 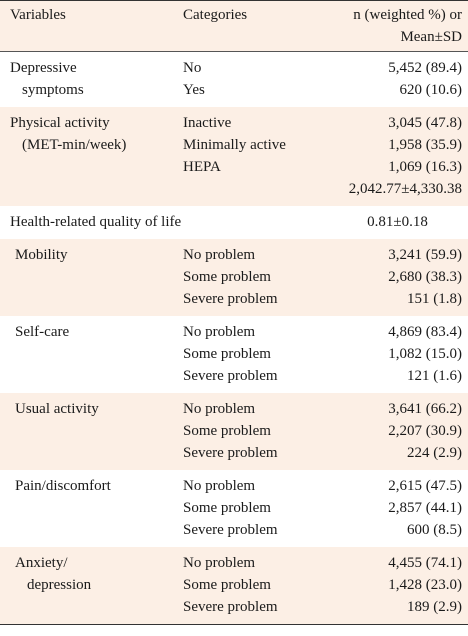 I want to click on table-row: Some problem 2,207 (30.9), so click(x=234, y=431).